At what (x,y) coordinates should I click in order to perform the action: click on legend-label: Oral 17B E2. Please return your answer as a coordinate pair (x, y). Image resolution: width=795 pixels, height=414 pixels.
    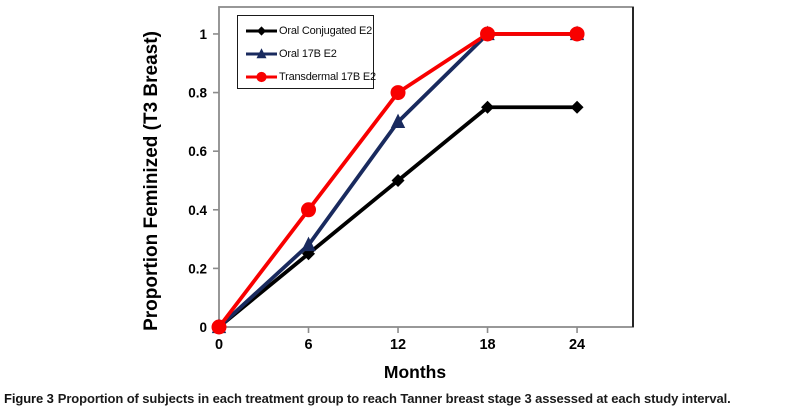
    Looking at the image, I should click on (308, 53).